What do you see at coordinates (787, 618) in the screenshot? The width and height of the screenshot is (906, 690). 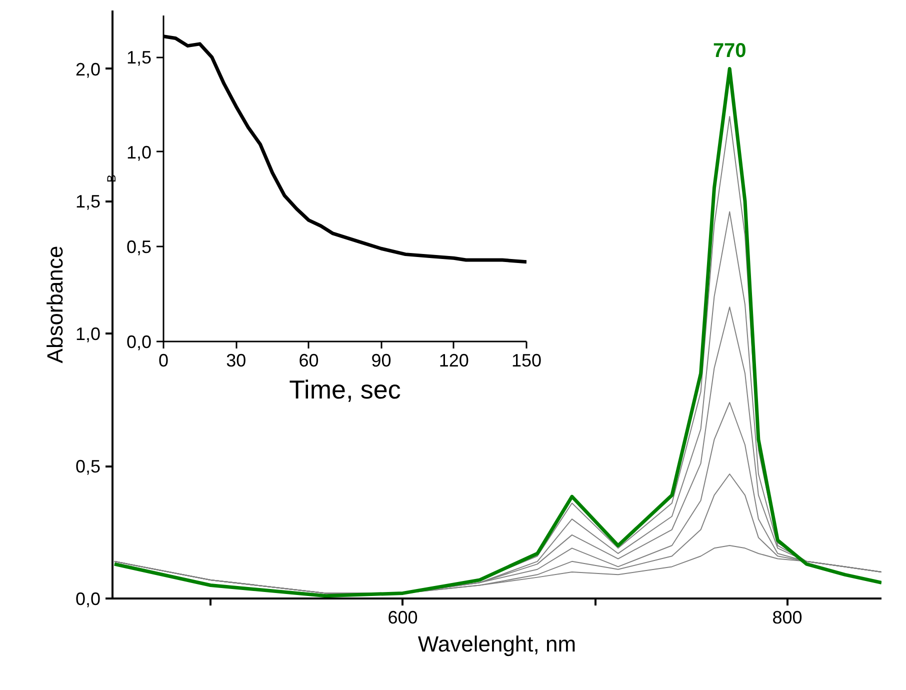 I see `x-tick-label: 800` at bounding box center [787, 618].